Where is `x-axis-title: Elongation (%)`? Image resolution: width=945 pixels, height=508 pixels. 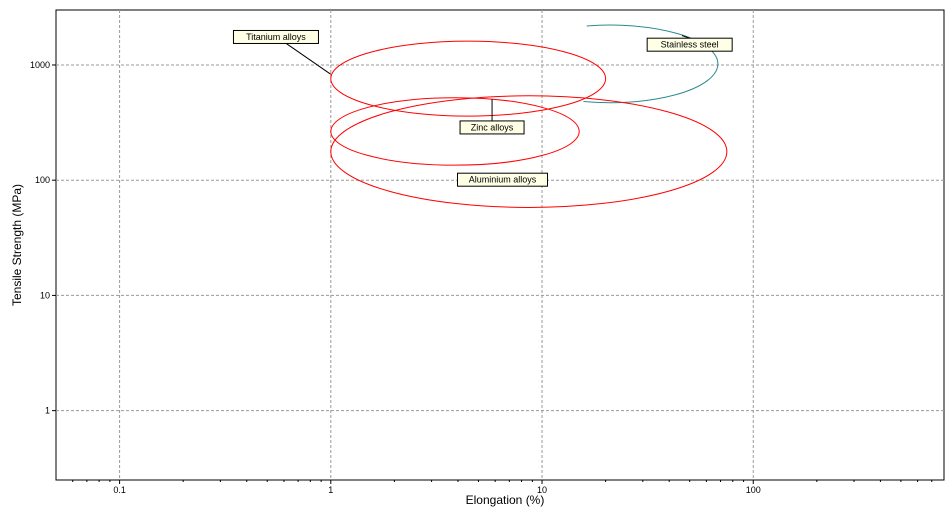
x-axis-title: Elongation (%) is located at coordinates (505, 500).